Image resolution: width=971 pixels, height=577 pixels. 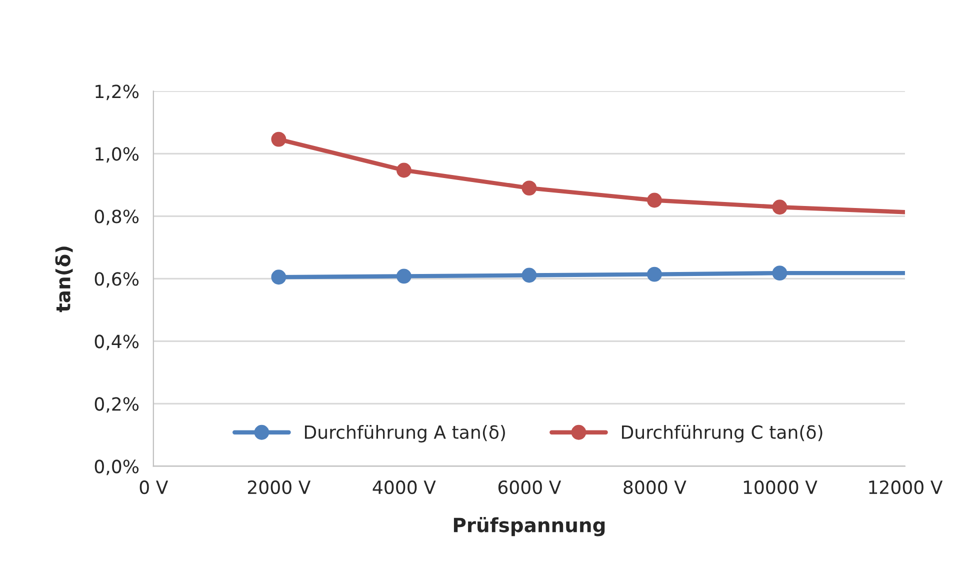 What do you see at coordinates (529, 526) in the screenshot?
I see `x-axis-title: Prüfspannung` at bounding box center [529, 526].